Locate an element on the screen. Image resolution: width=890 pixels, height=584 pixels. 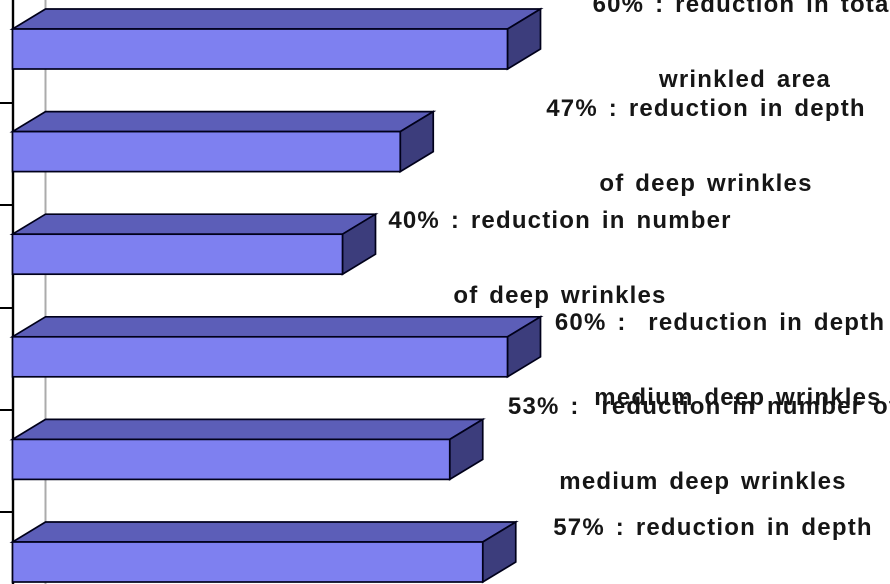
bar-label: 57% : reduction in depth of depressions is located at coordinates (712, 524).